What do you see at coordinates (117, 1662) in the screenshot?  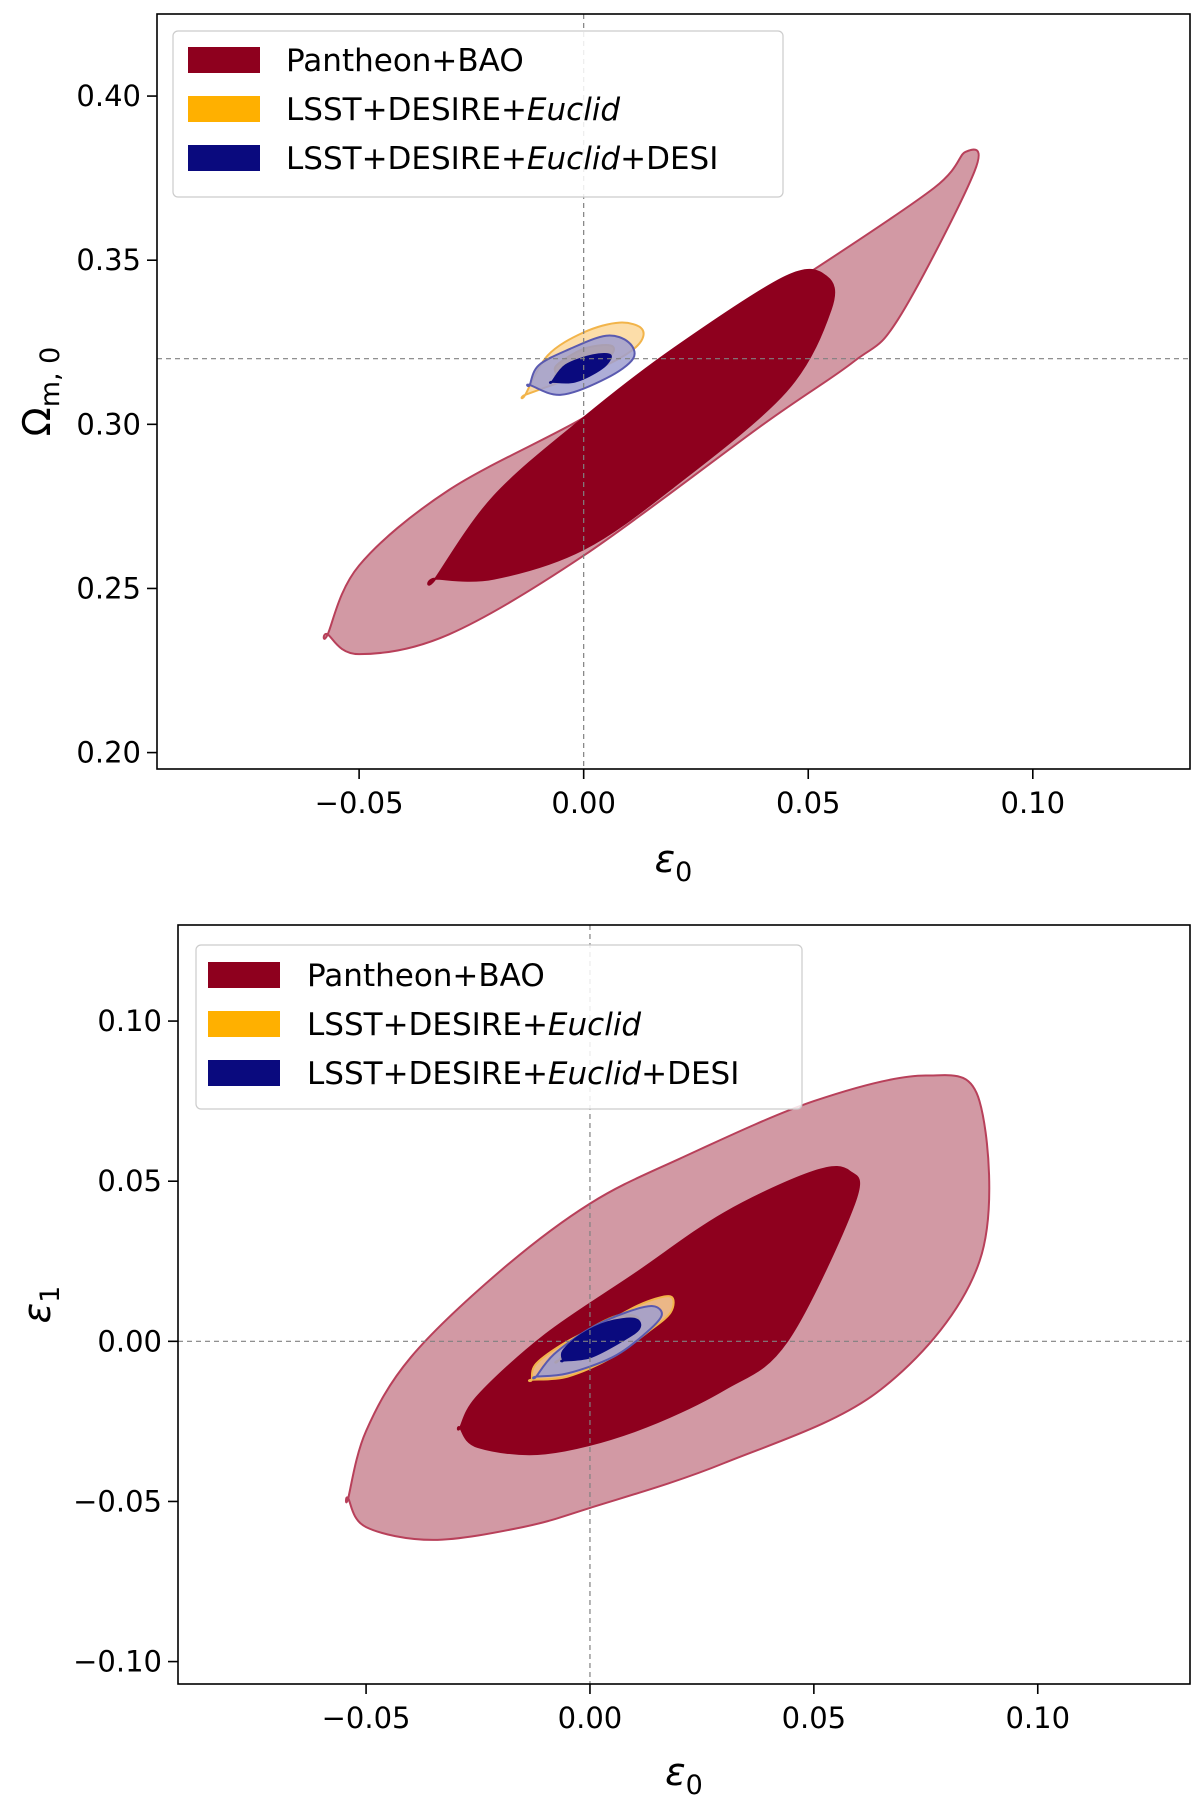 I see `y-tick-label: −0.10` at bounding box center [117, 1662].